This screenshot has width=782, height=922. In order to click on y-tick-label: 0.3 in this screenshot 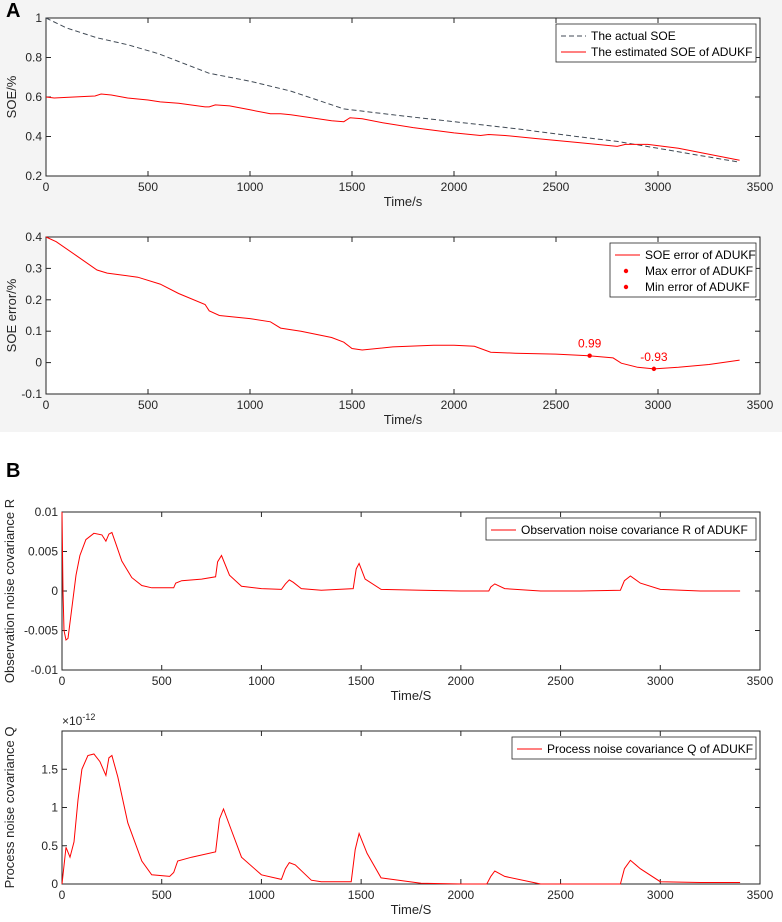, I will do `click(33, 268)`.